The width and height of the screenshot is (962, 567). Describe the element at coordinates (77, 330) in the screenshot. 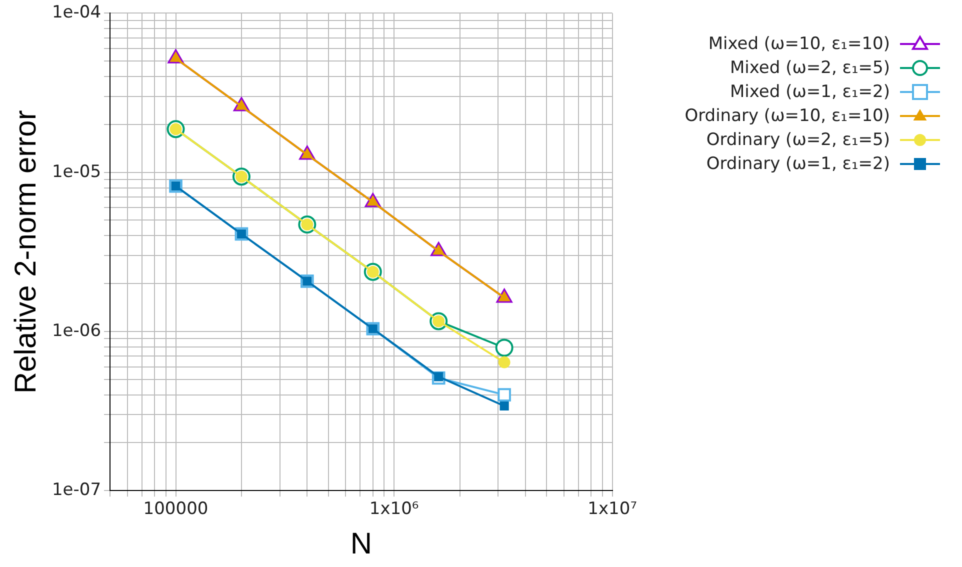

I see `y-tick-label: 1e-06` at that location.